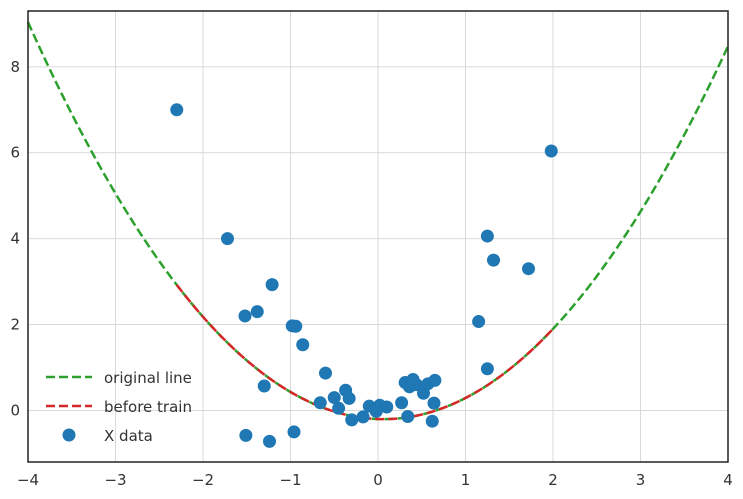 The height and width of the screenshot is (499, 743). I want to click on x-tick-label: 3, so click(641, 480).